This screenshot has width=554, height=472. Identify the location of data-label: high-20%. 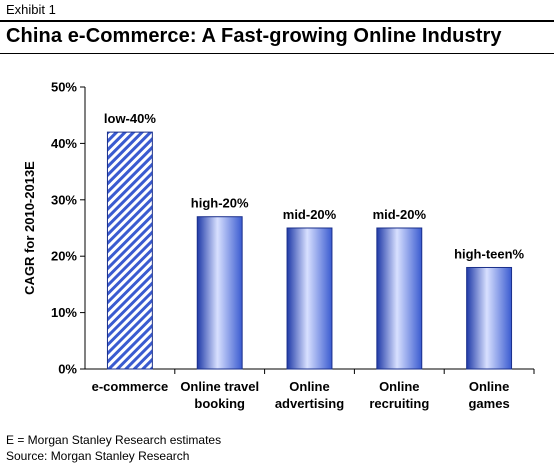
(220, 203).